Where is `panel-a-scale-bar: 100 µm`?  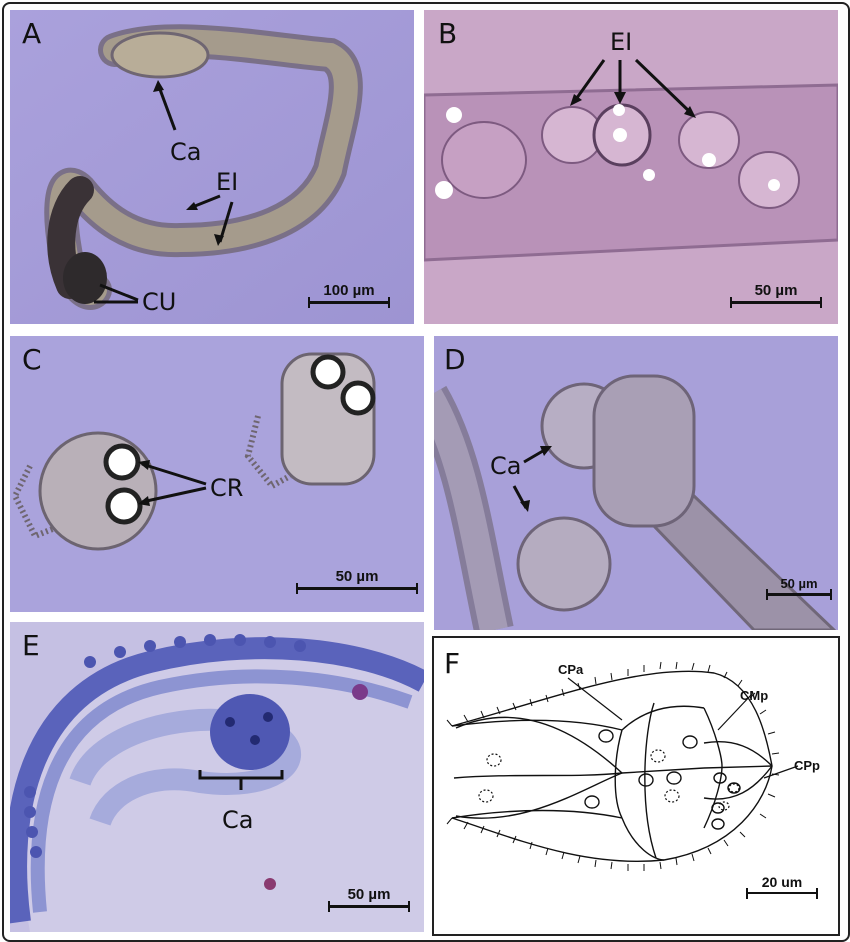
panel-a-scale-bar: 100 µm is located at coordinates (349, 295).